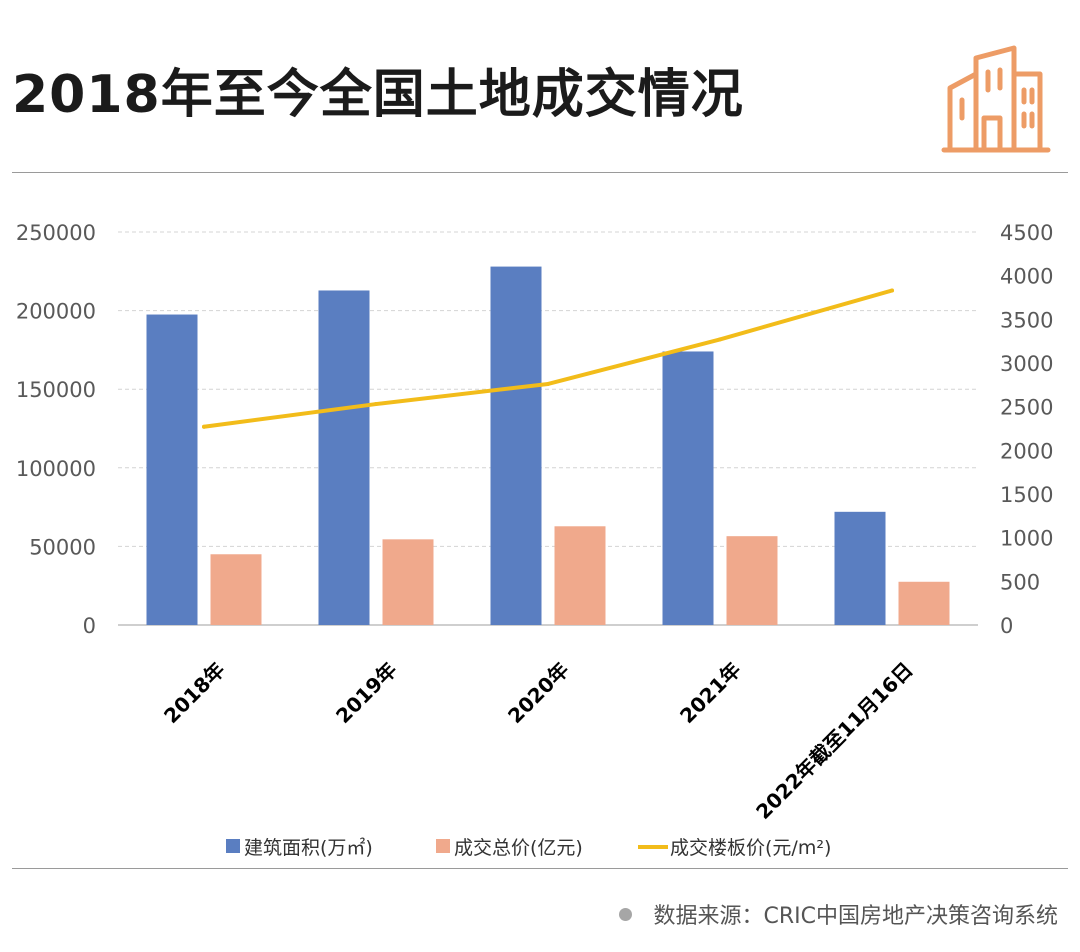 The height and width of the screenshot is (952, 1080). What do you see at coordinates (56, 312) in the screenshot?
I see `left-tick-label: 200000` at bounding box center [56, 312].